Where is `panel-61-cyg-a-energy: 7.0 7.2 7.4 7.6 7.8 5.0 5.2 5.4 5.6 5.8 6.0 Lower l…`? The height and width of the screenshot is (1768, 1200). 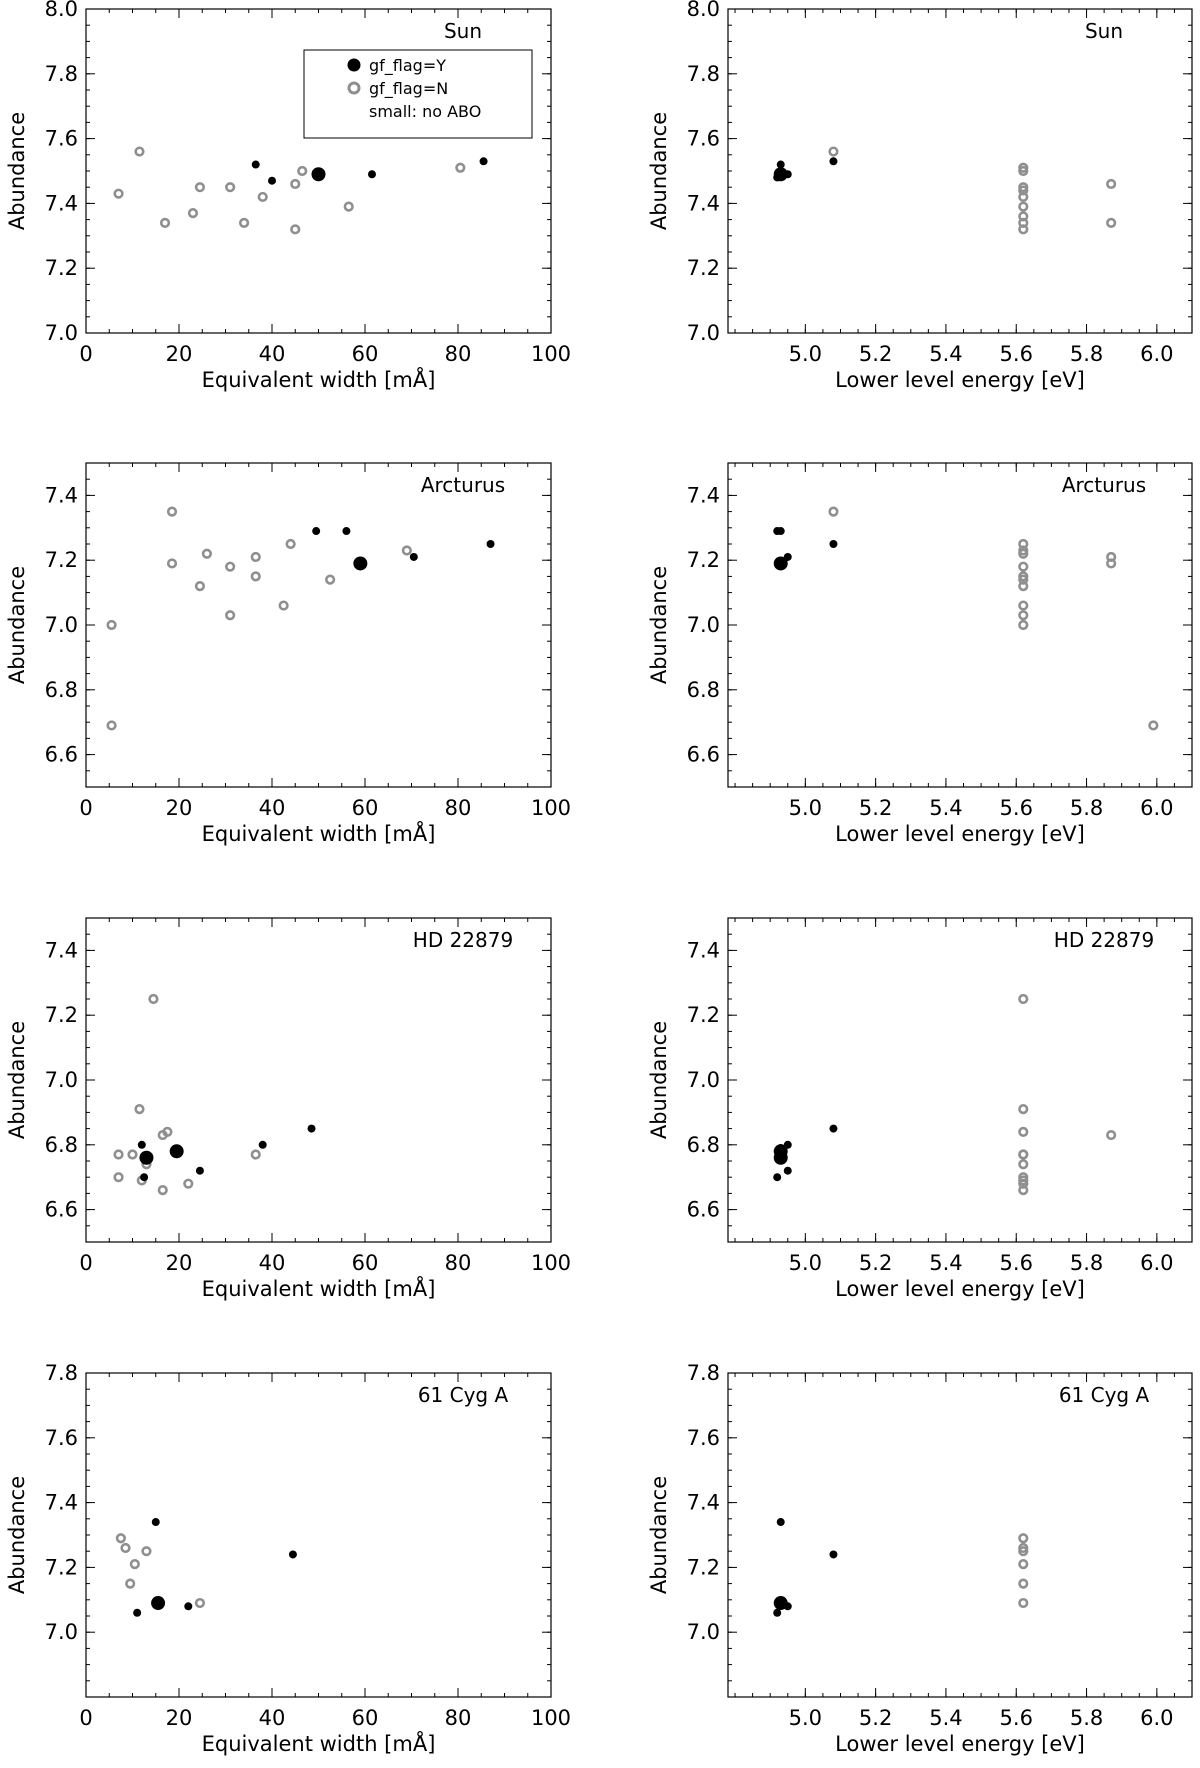 panel-61-cyg-a-energy: 7.0 7.2 7.4 7.6 7.8 5.0 5.2 5.4 5.6 5.8 6.0 Lower l… is located at coordinates (920, 1558).